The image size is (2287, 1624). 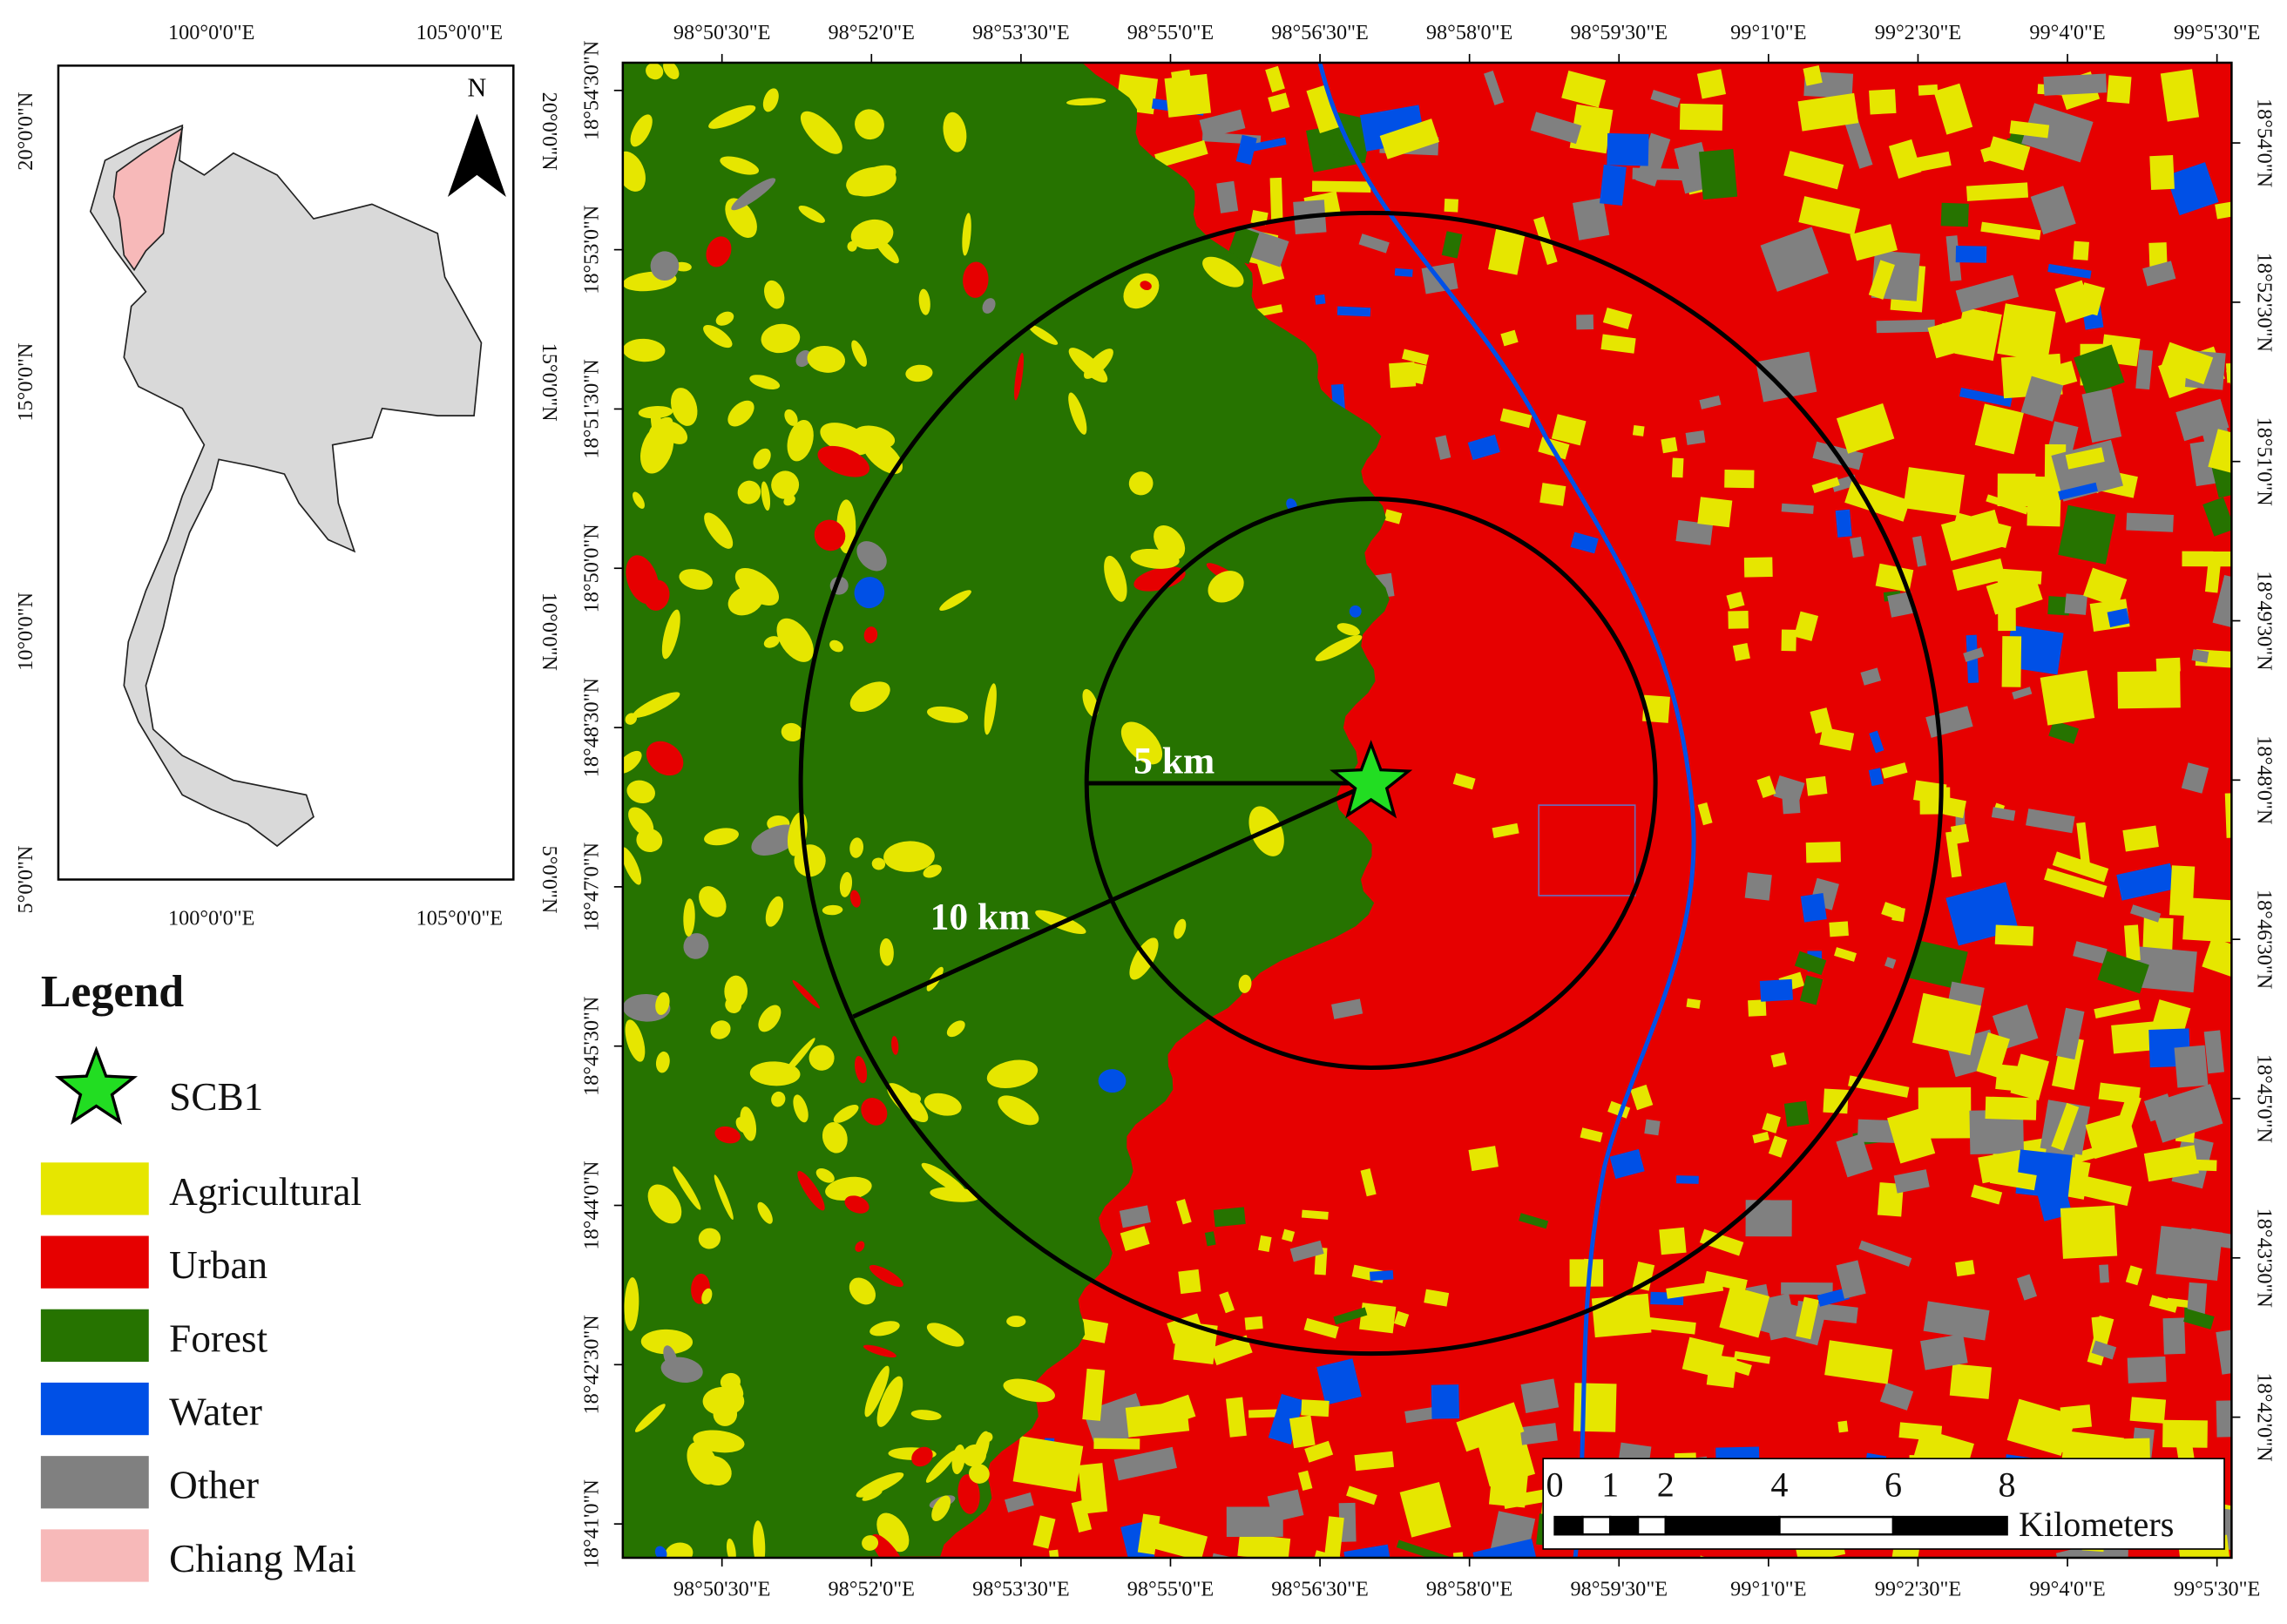 I want to click on x-tick-label: 98°52'0"E, so click(x=872, y=32).